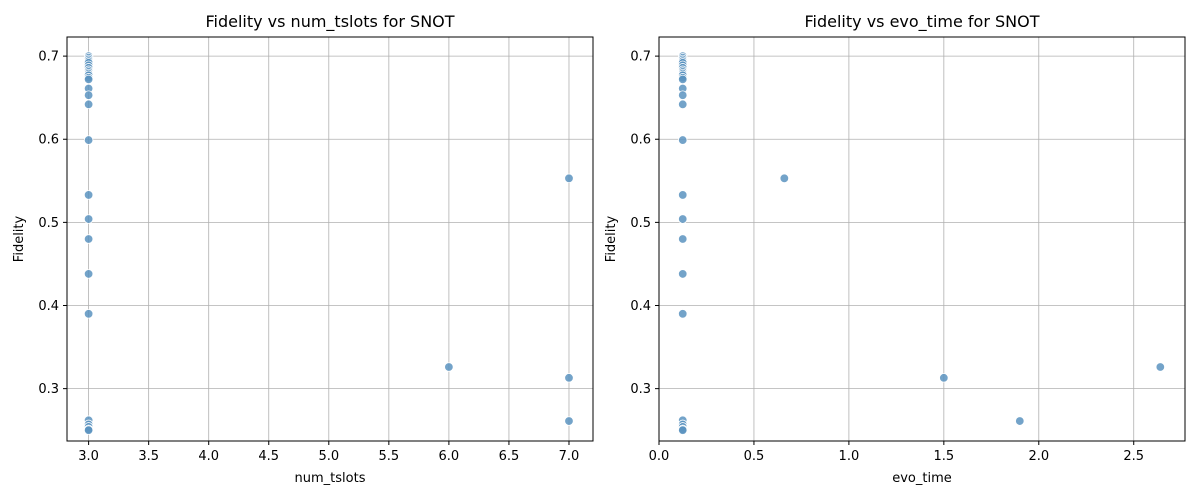  What do you see at coordinates (922, 478) in the screenshot?
I see `x-axis-label: evo_time` at bounding box center [922, 478].